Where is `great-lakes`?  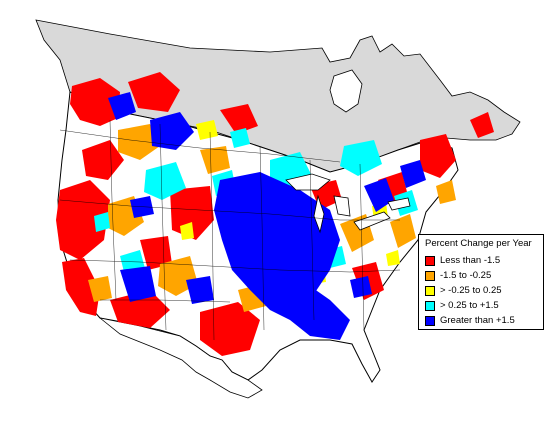
great-lakes is located at coordinates (348, 203).